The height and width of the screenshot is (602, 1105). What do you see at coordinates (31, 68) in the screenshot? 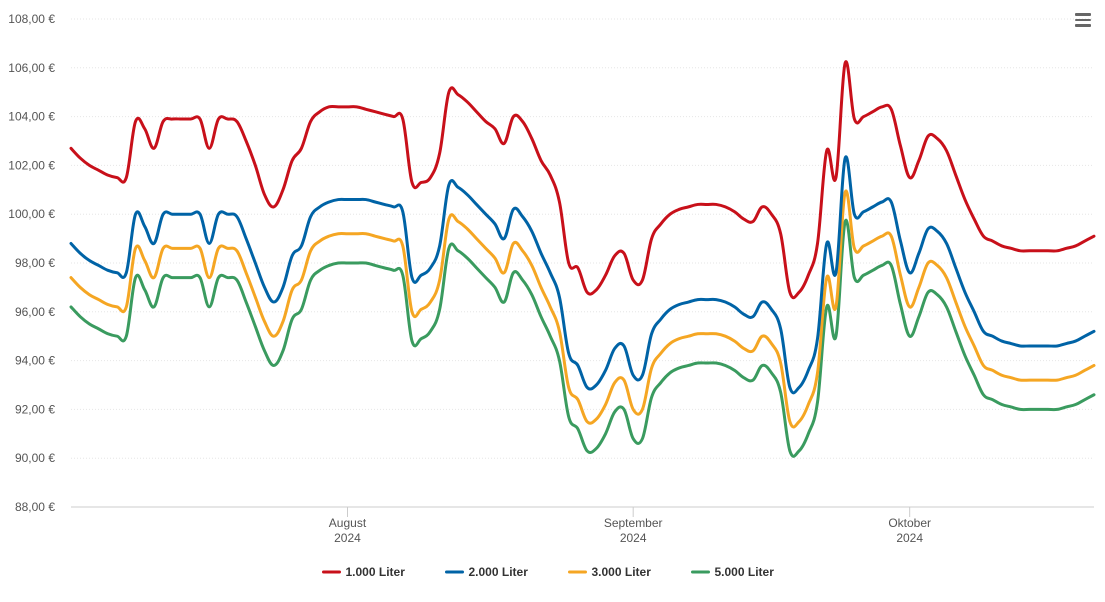
I see `y-tick-label: 106,00 €` at bounding box center [31, 68].